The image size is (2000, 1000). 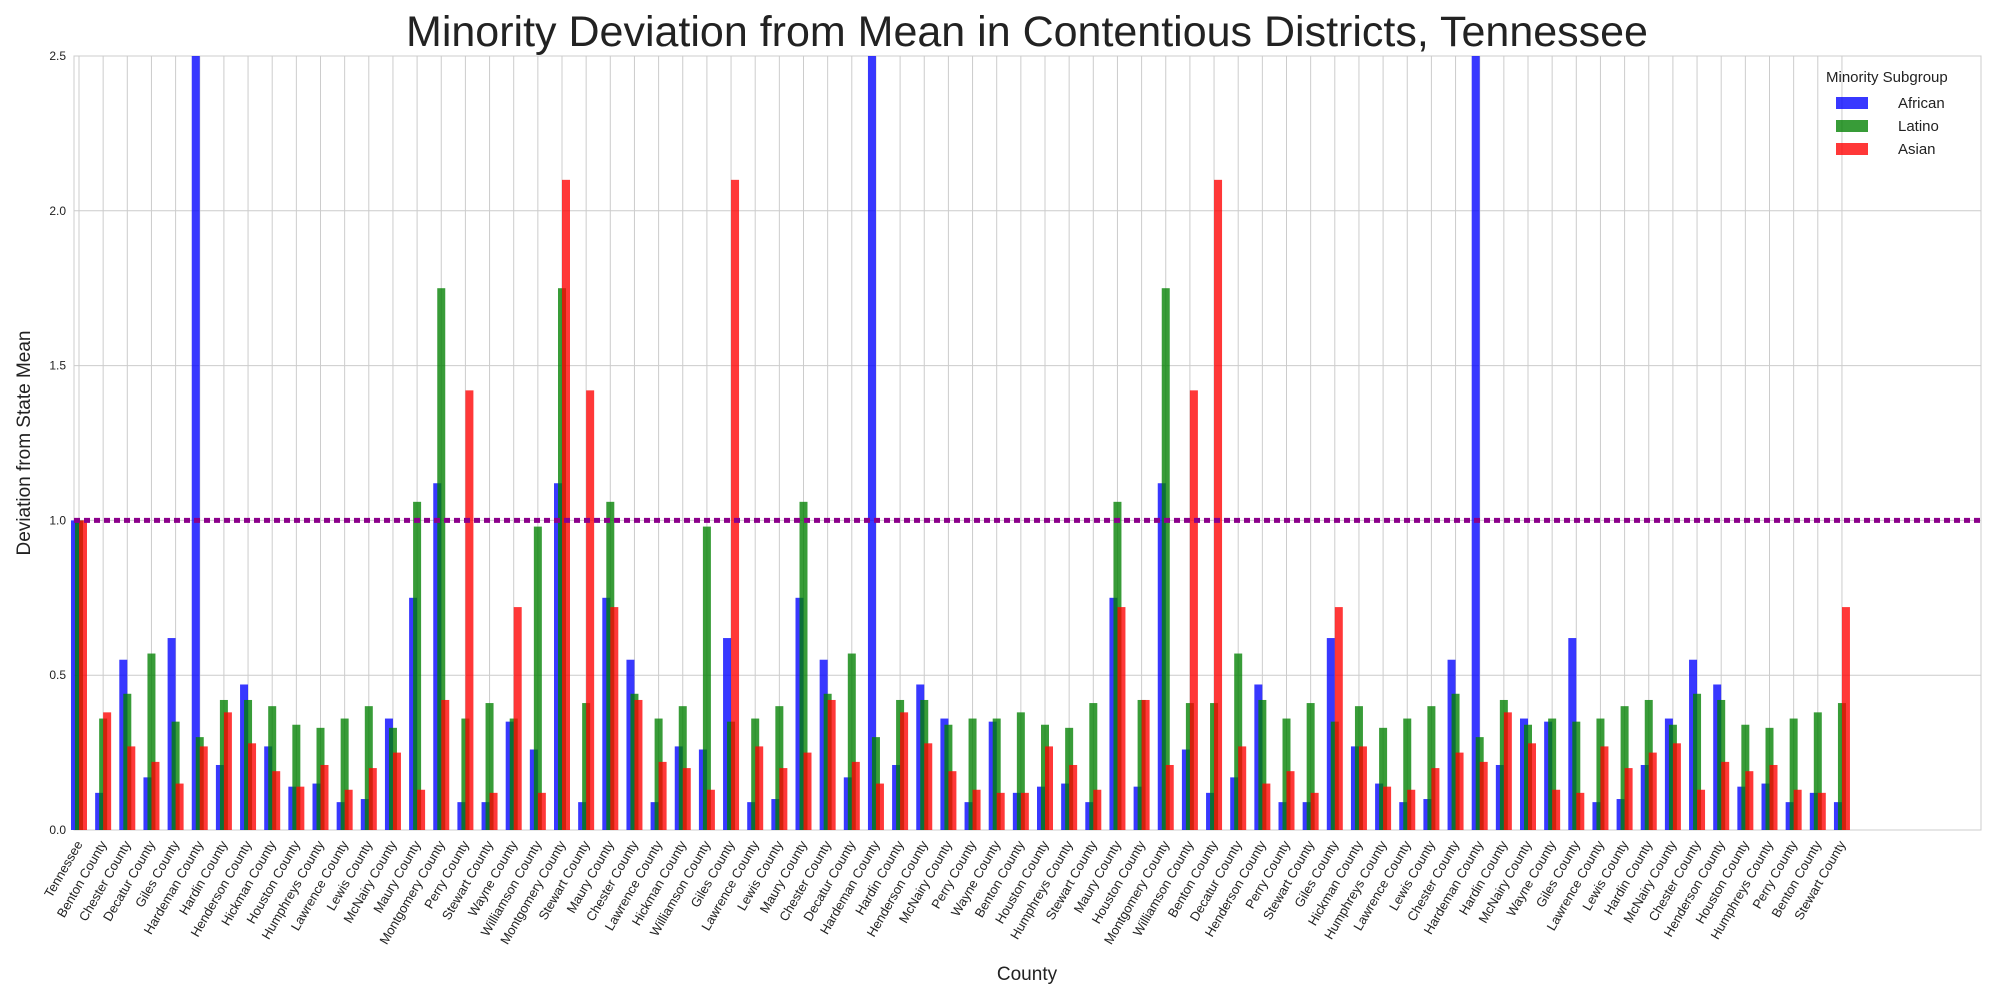 I want to click on legend-label: Latino, so click(x=1918, y=126).